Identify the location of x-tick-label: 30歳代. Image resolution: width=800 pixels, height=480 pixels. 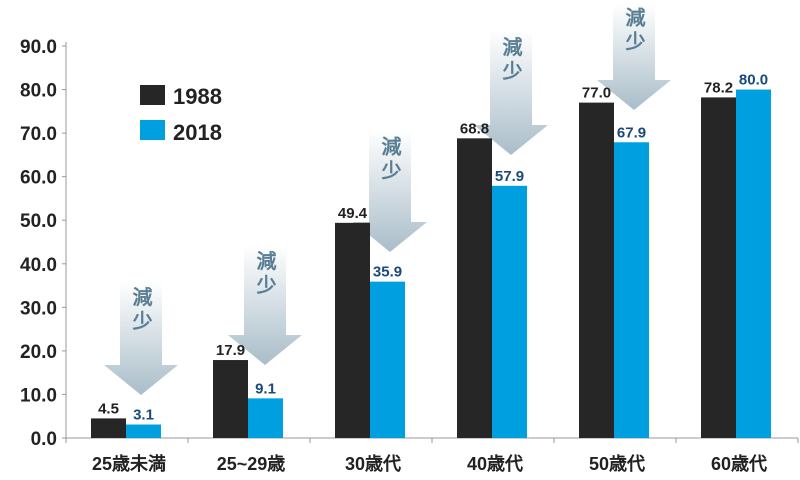
(373, 464).